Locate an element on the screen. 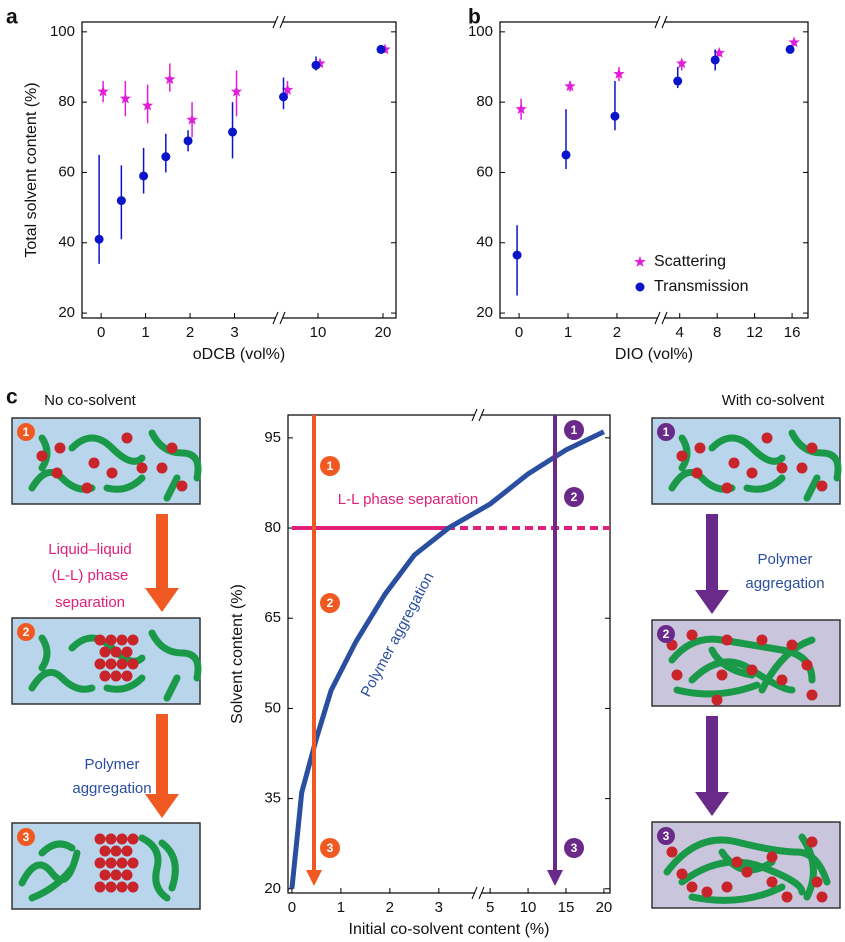 The width and height of the screenshot is (845, 942). threshold-label: L-L phase separation is located at coordinates (408, 499).